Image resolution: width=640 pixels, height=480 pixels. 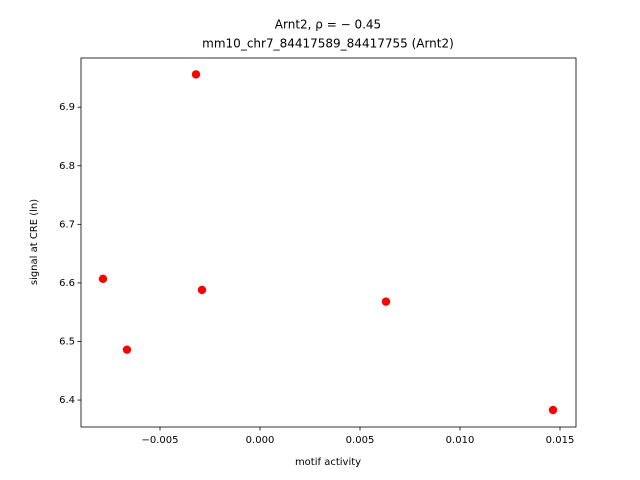 I want to click on chart-title: Arnt2, ρ = − 0.45, so click(x=328, y=25).